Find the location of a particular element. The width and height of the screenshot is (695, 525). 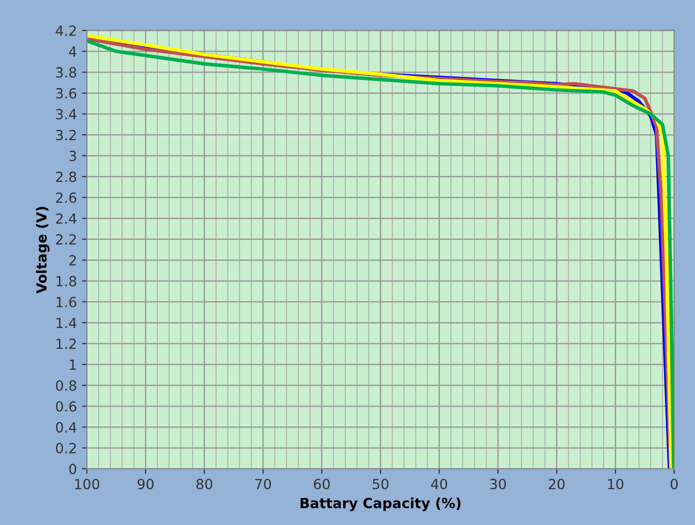

y-tick-label: 0 is located at coordinates (72, 469).